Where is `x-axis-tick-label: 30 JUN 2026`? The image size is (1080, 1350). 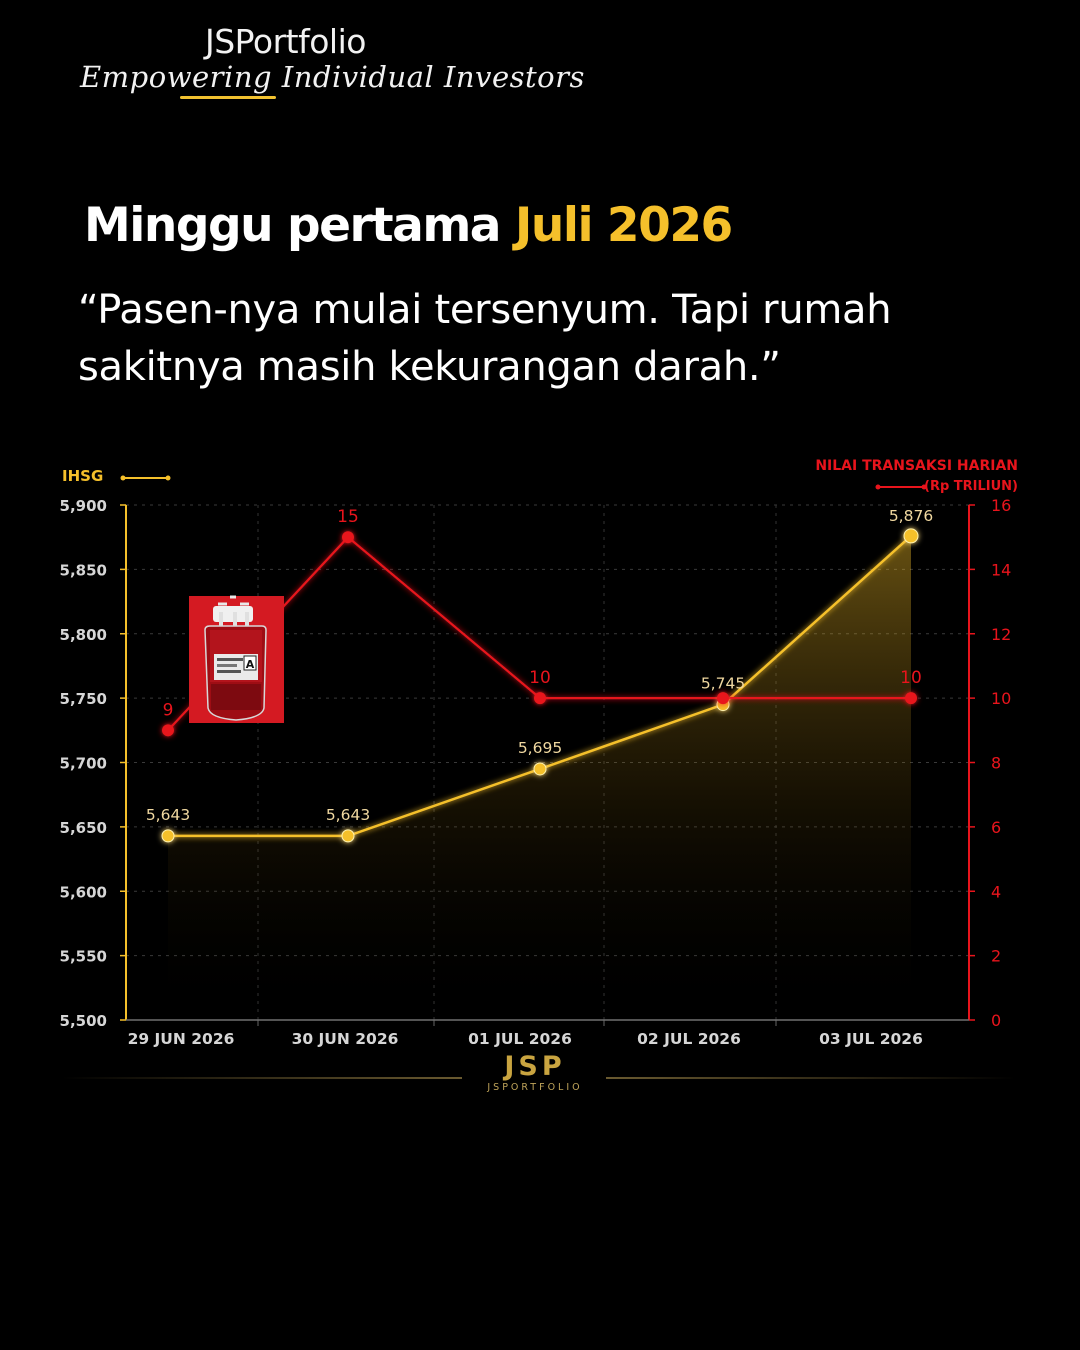
x-axis-tick-label: 30 JUN 2026 is located at coordinates (345, 1039).